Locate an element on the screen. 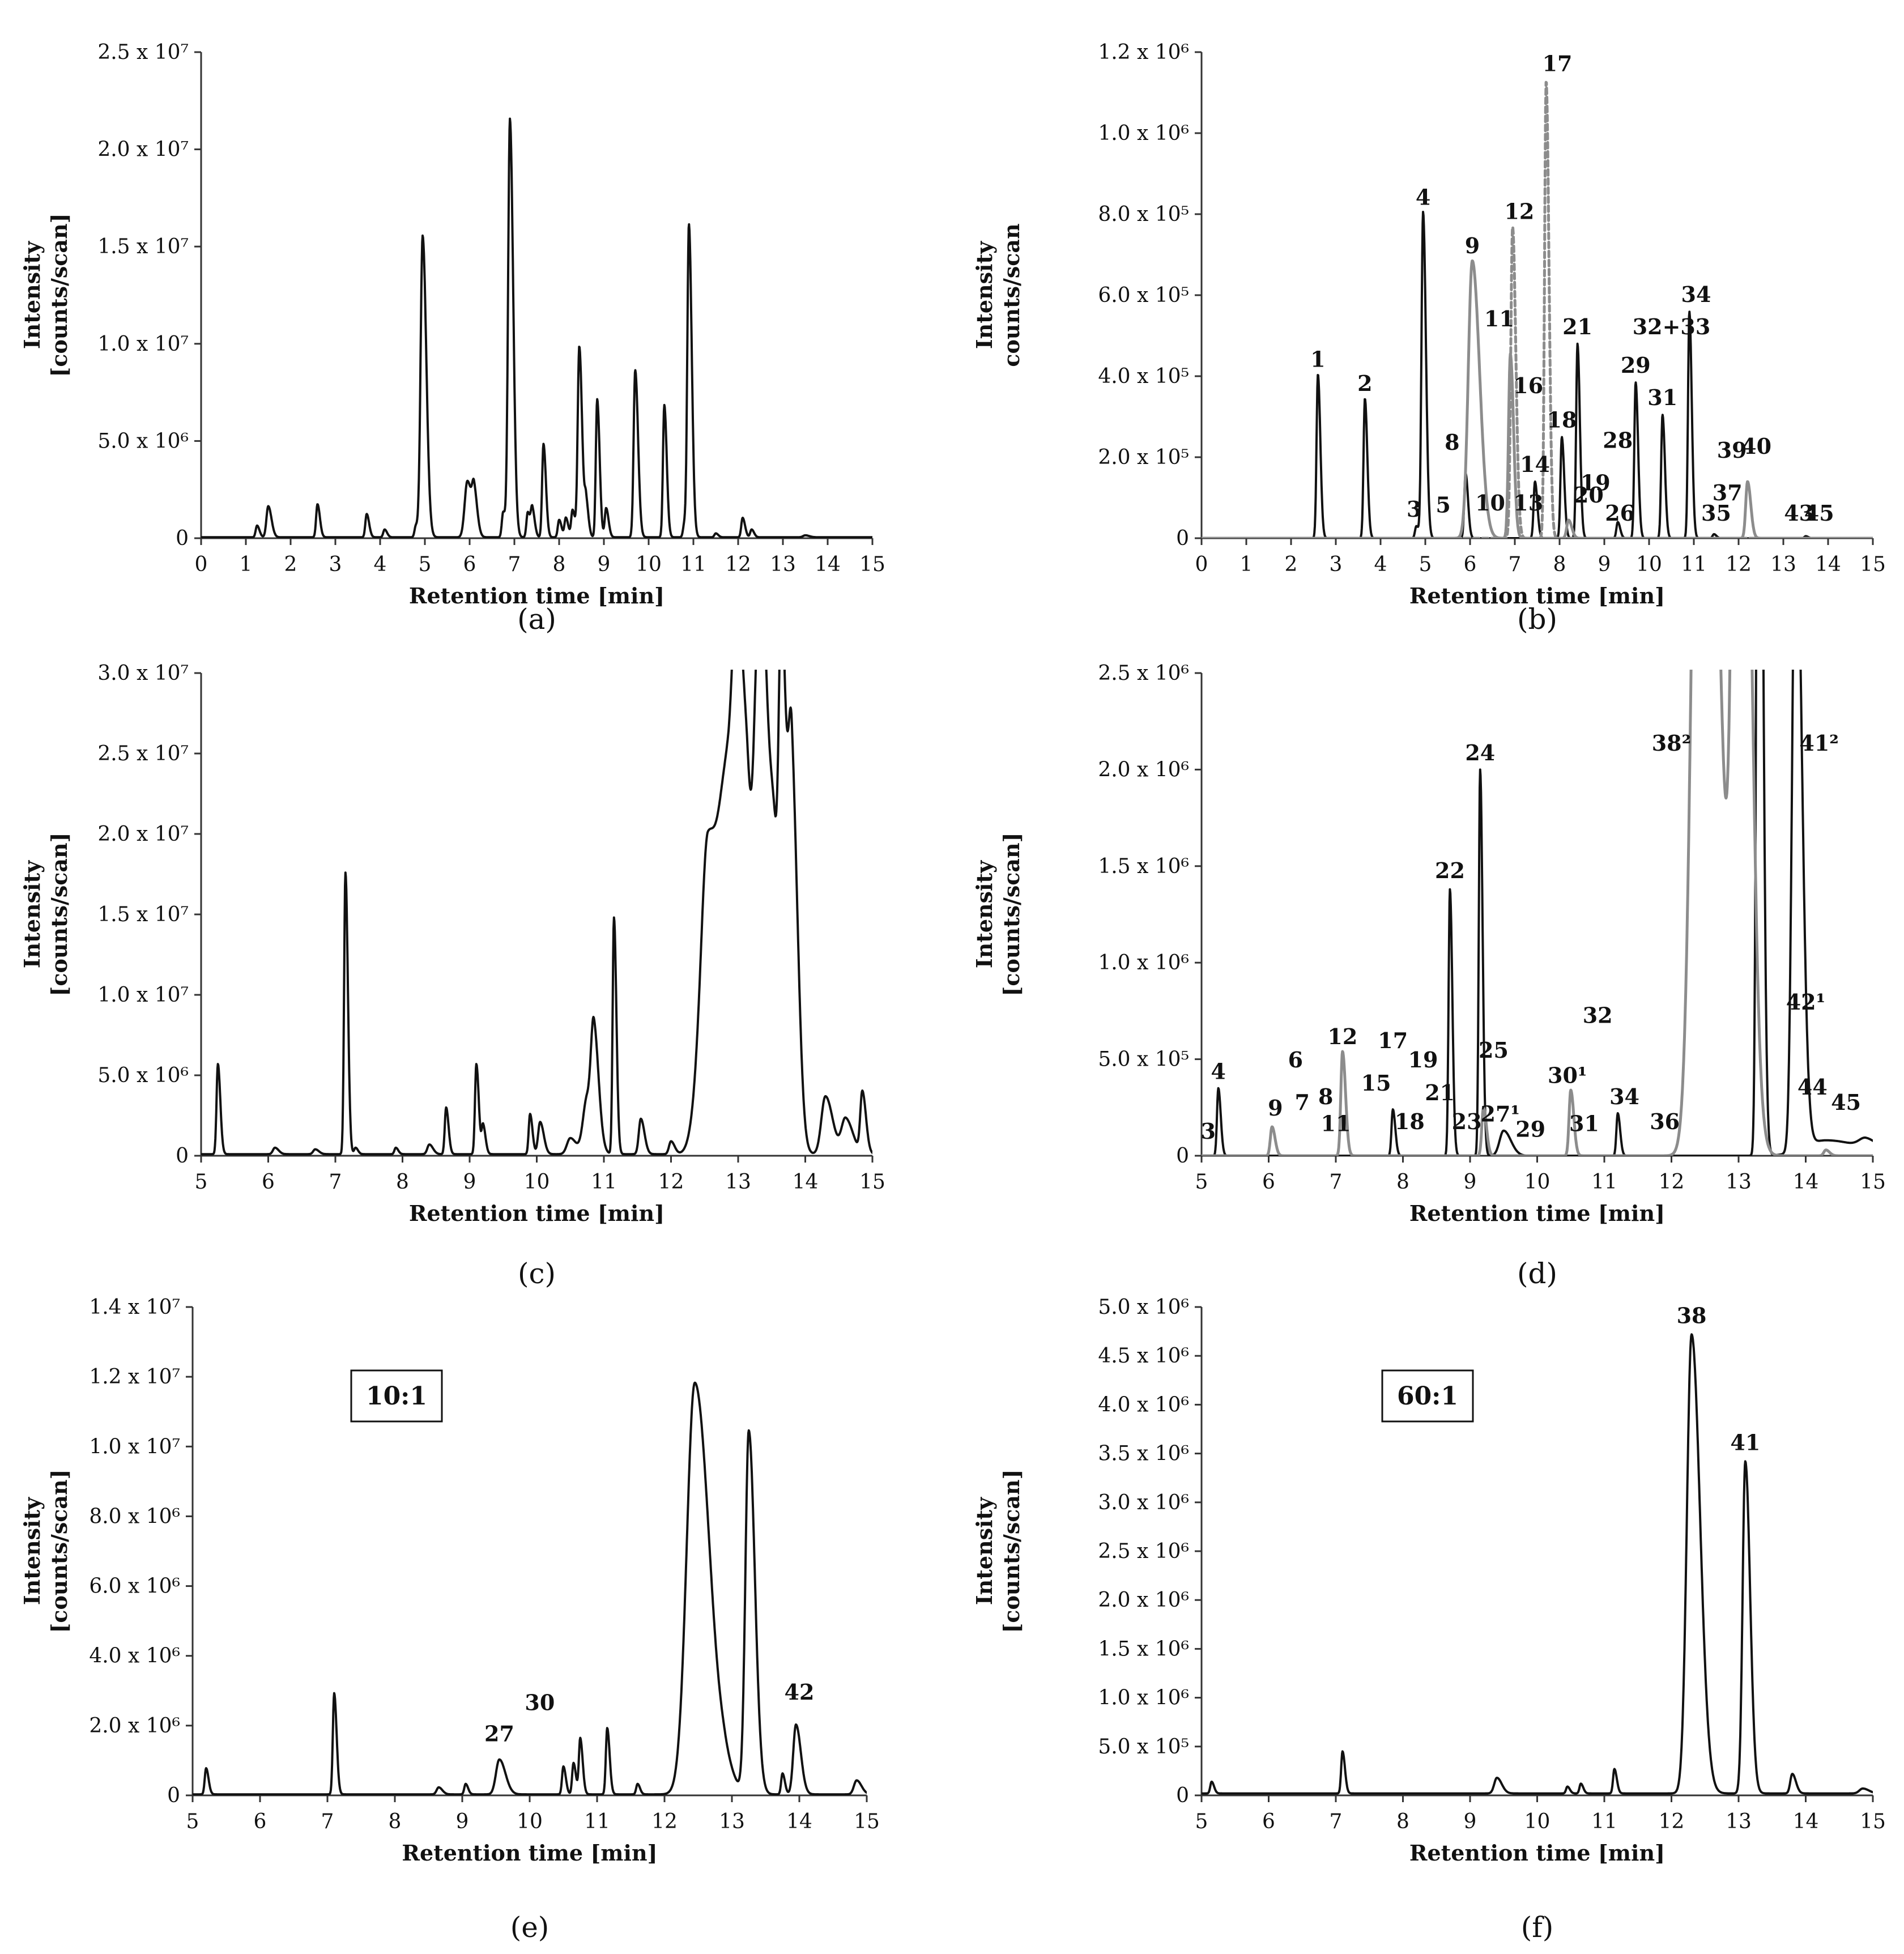 The image size is (1904, 1954). y-tick-label: 1.4 x 10⁷ is located at coordinates (134, 1307).